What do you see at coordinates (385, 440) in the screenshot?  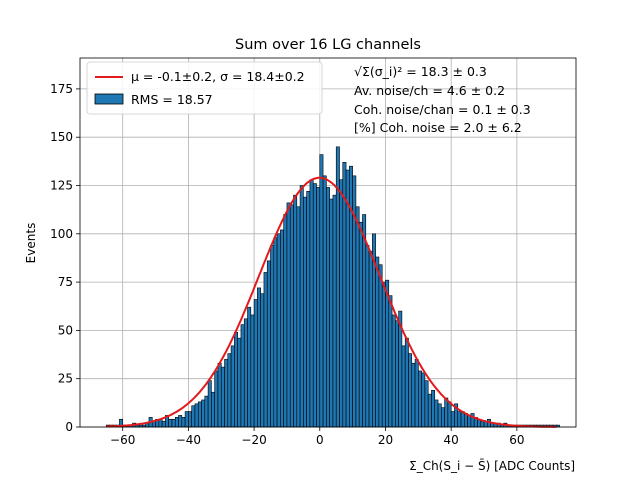 I see `x-tick-label: 20` at bounding box center [385, 440].